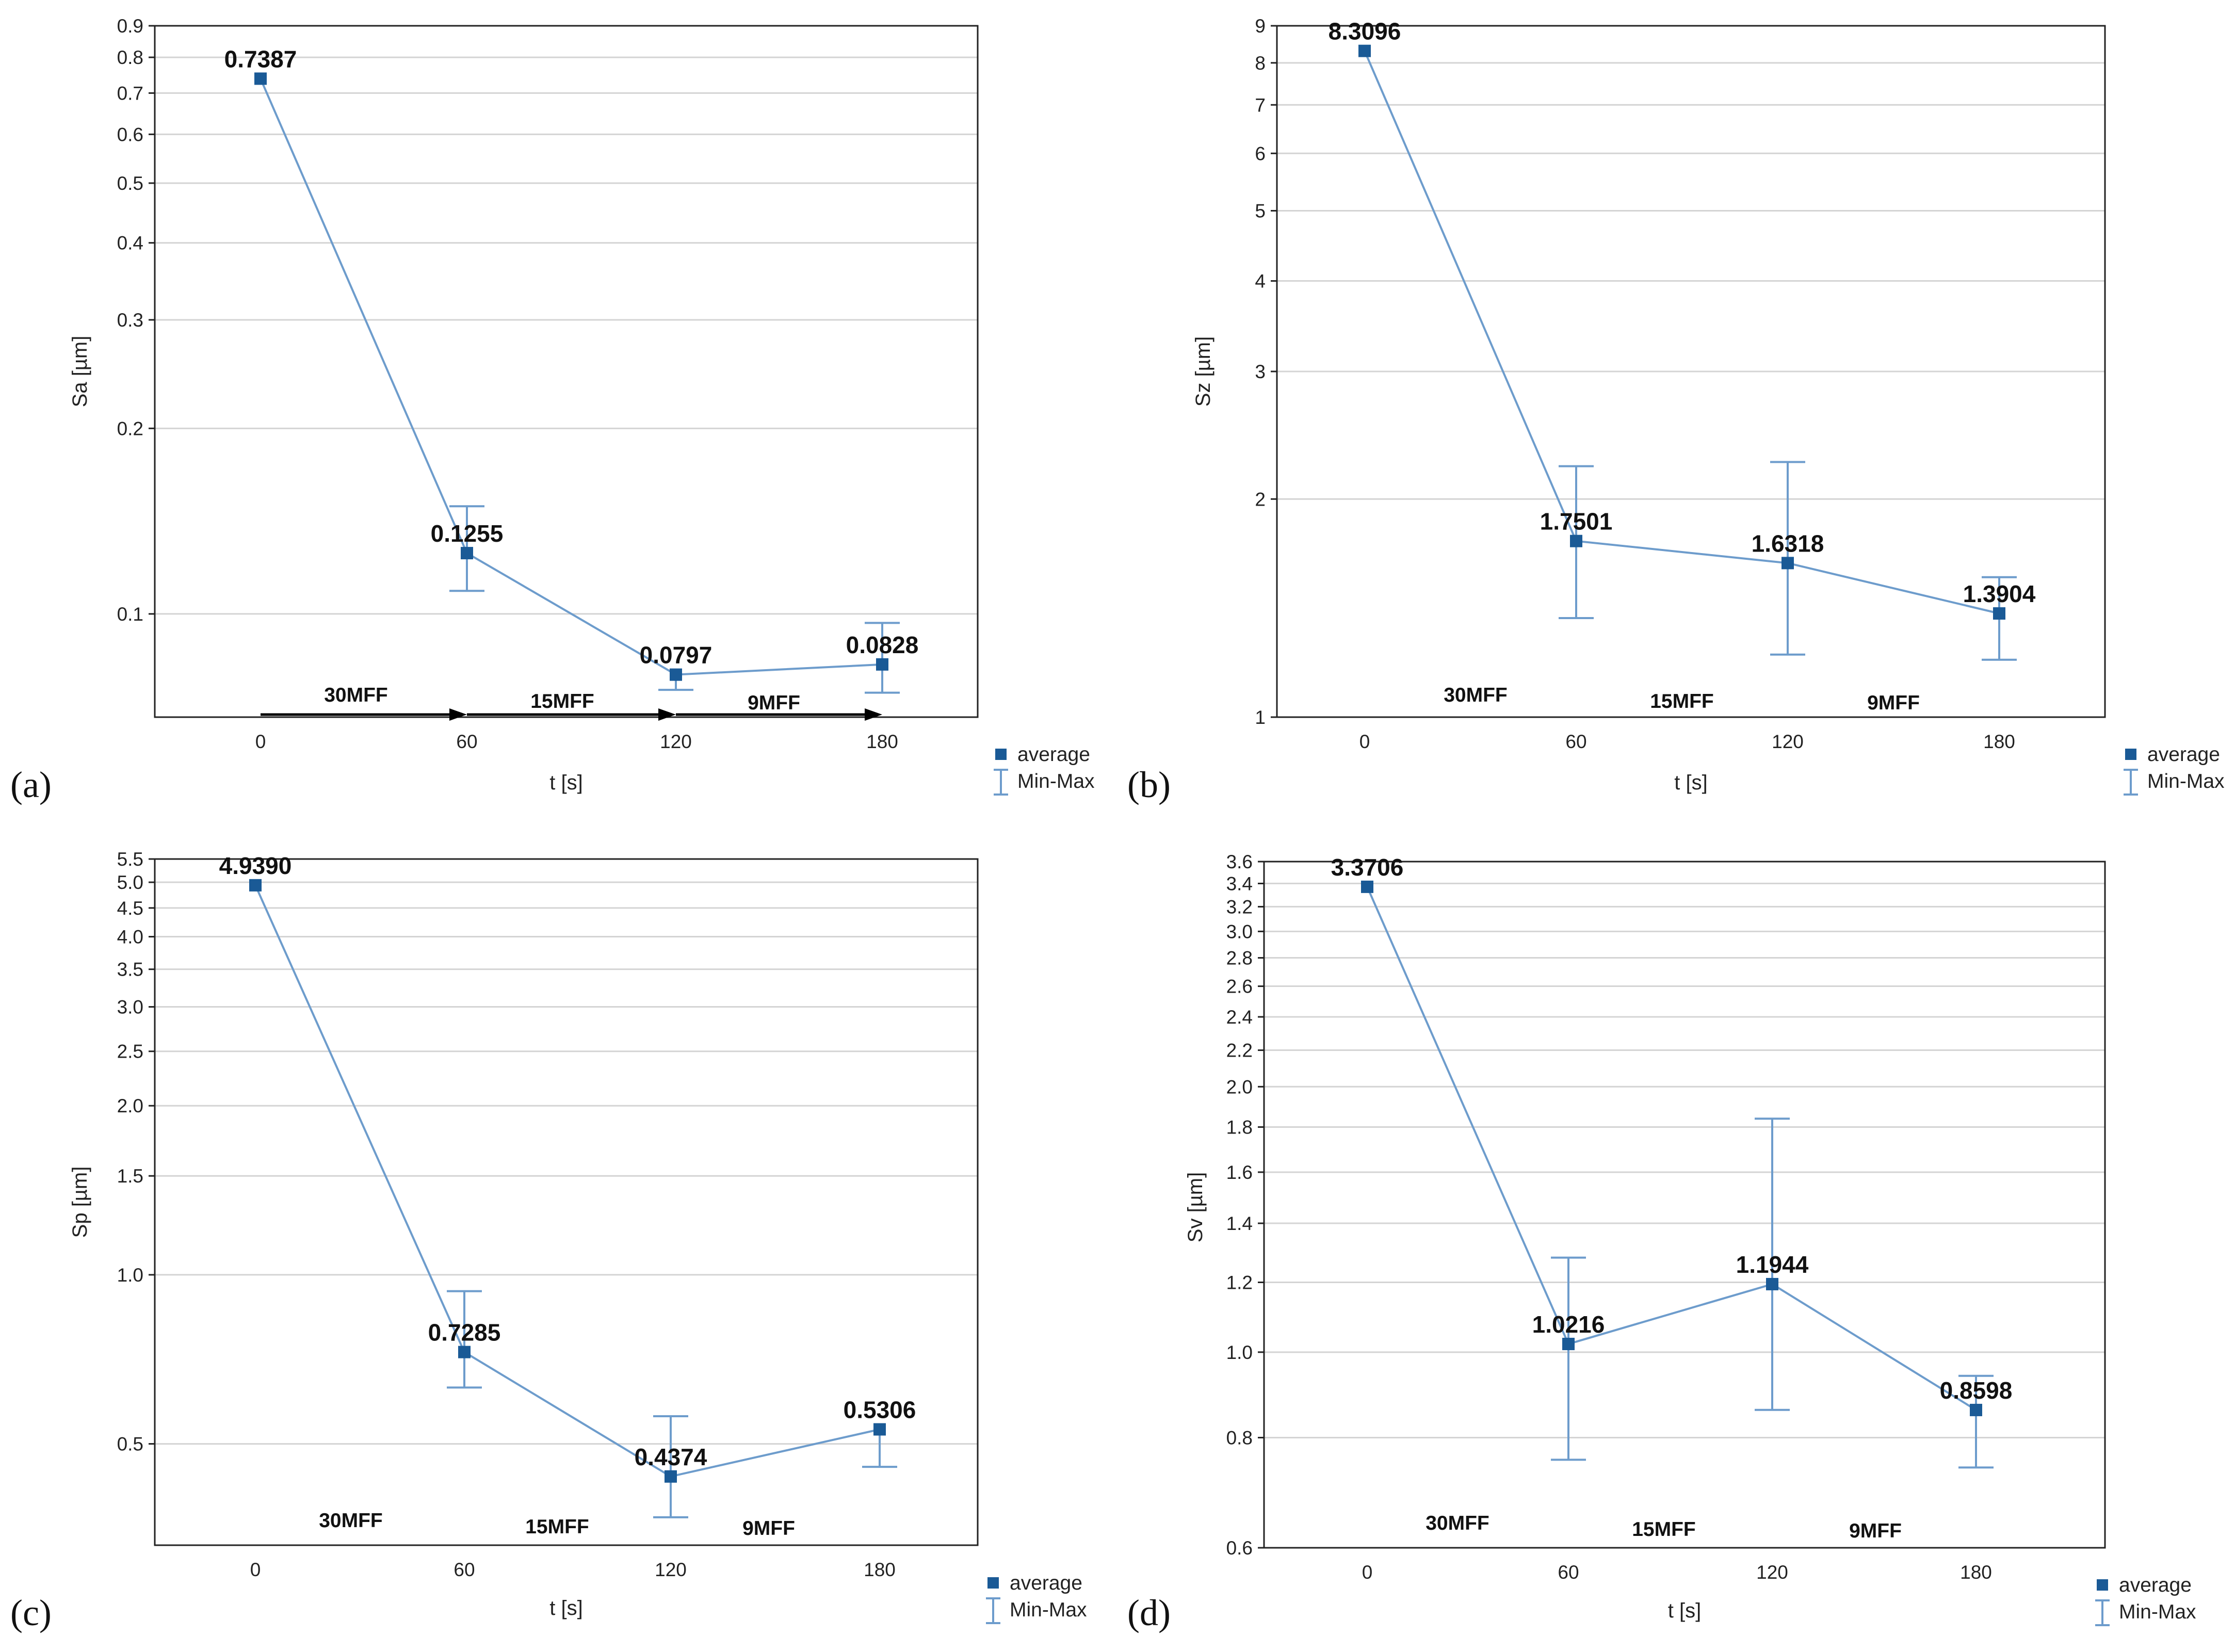  Describe the element at coordinates (1261, 371) in the screenshot. I see `y-tick-label: 3` at that location.